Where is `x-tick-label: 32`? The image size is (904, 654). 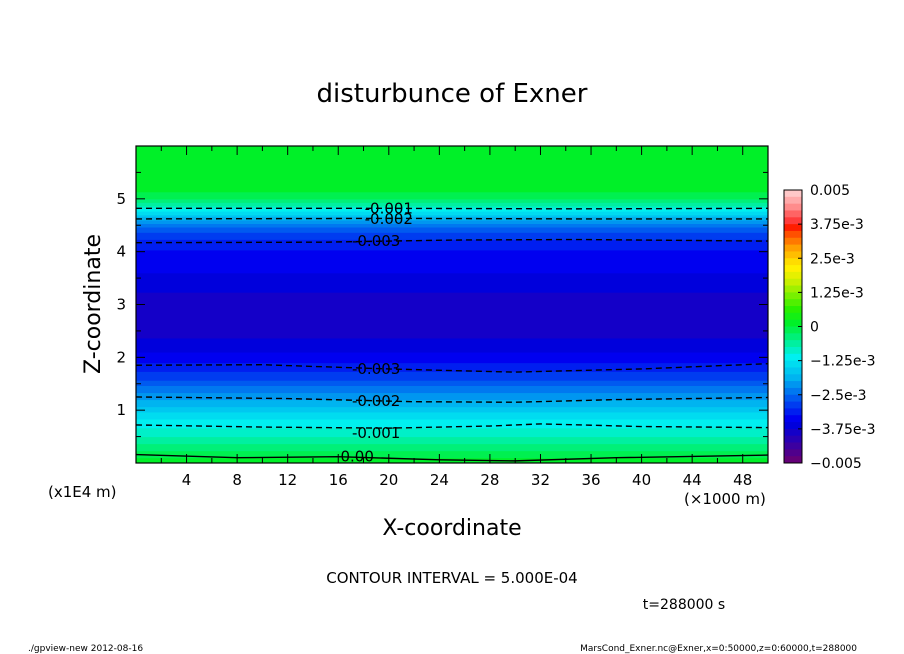 x-tick-label: 32 is located at coordinates (540, 480).